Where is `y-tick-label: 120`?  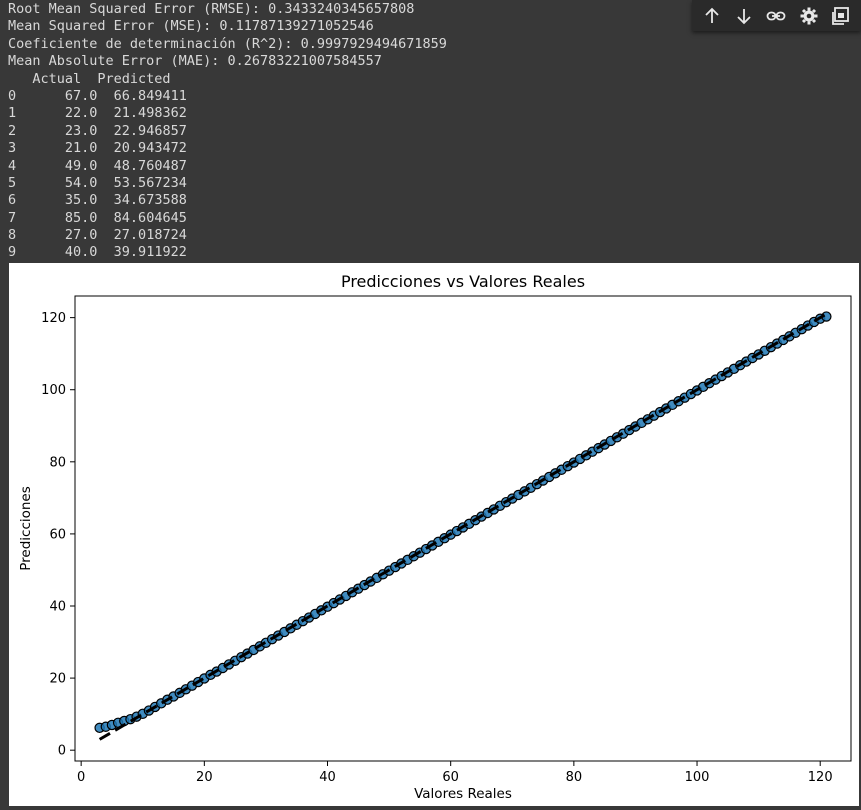
y-tick-label: 120 is located at coordinates (53, 318).